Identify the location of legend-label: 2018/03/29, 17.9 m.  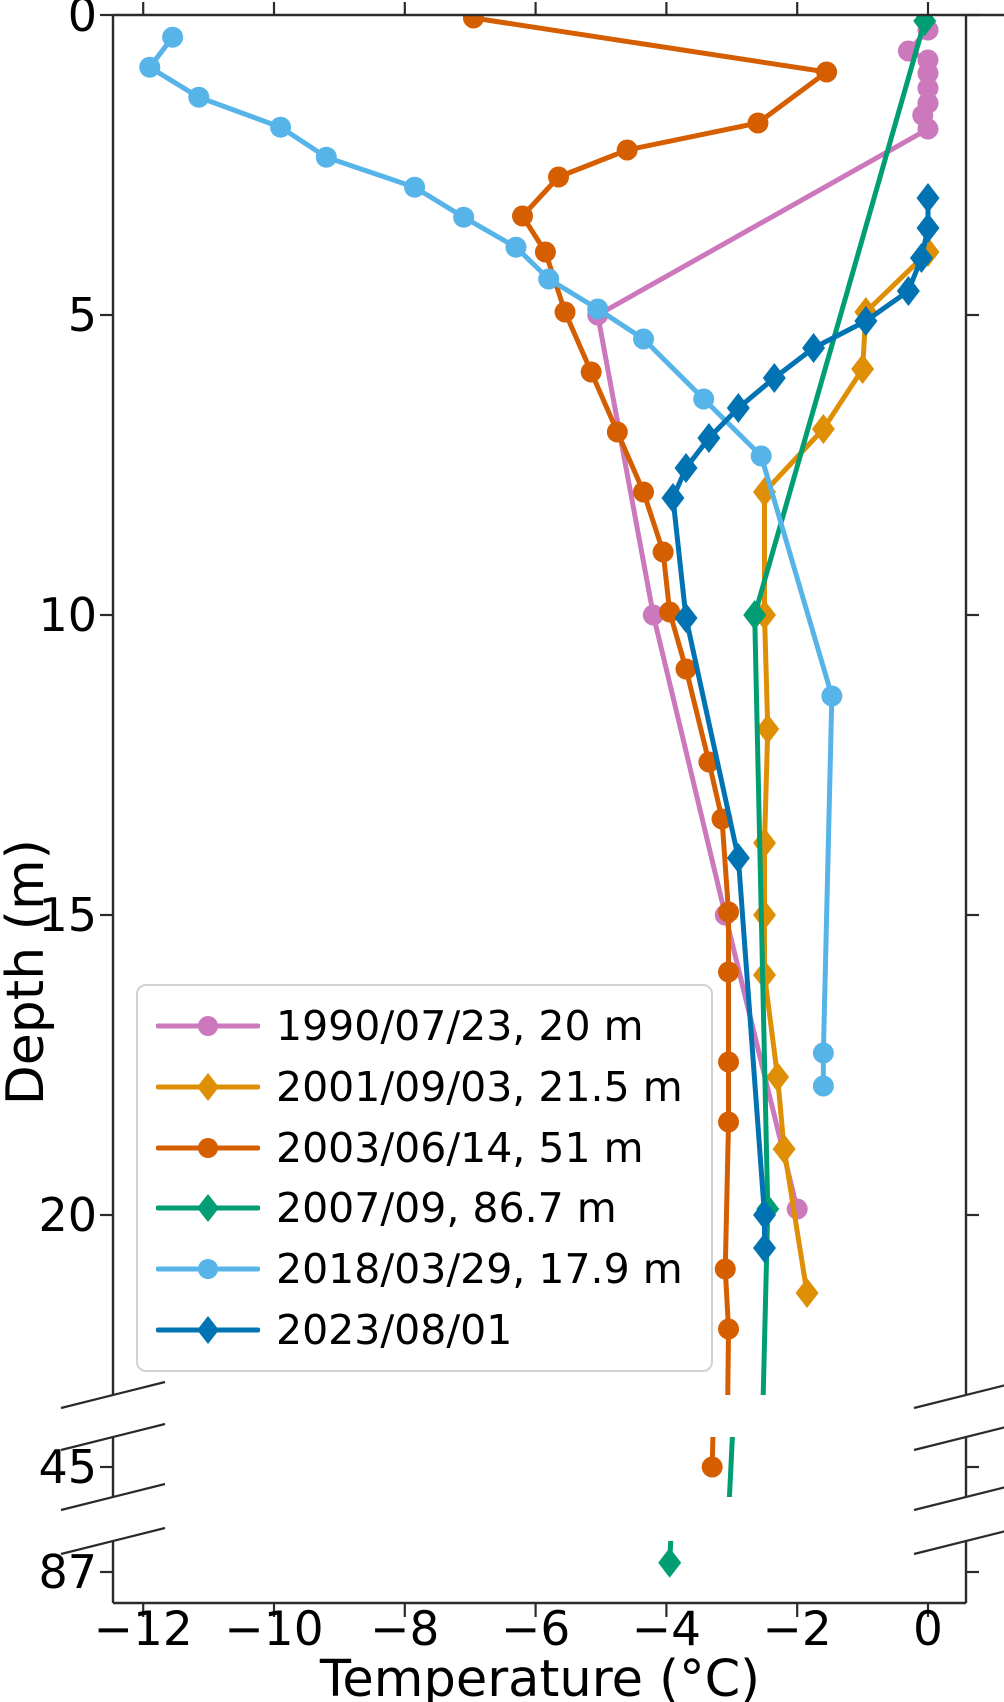
(479, 1268).